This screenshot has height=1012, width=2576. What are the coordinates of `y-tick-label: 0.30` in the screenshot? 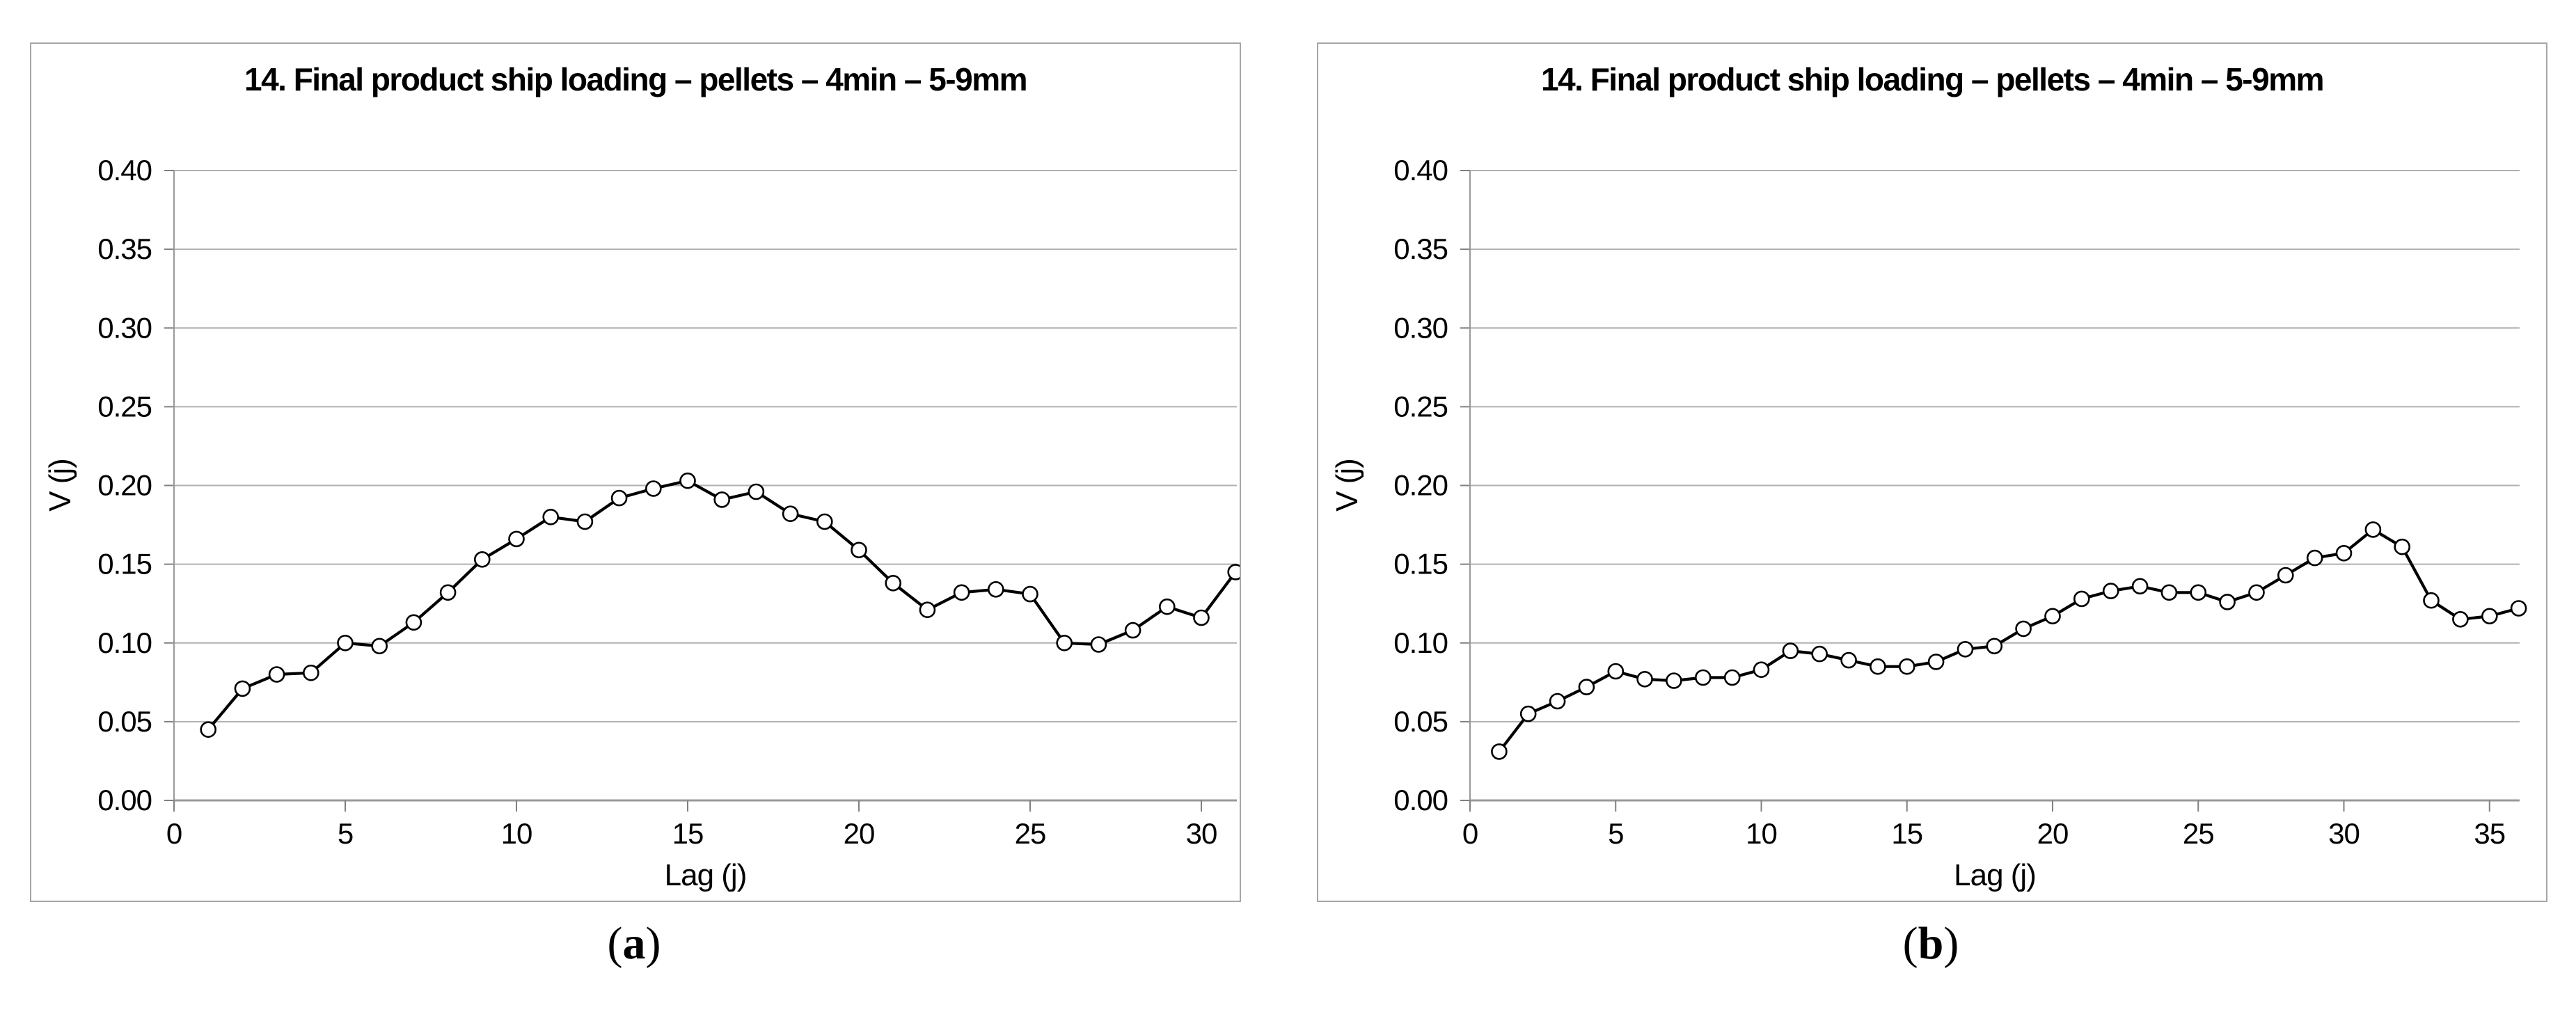 It's located at (124, 327).